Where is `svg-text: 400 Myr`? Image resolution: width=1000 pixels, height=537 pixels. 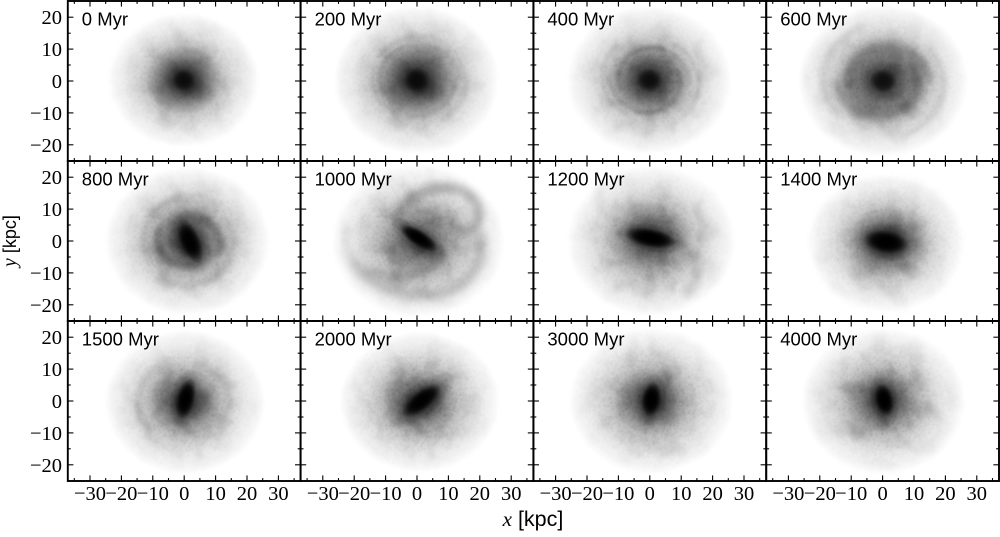
svg-text: 400 Myr is located at coordinates (580, 19).